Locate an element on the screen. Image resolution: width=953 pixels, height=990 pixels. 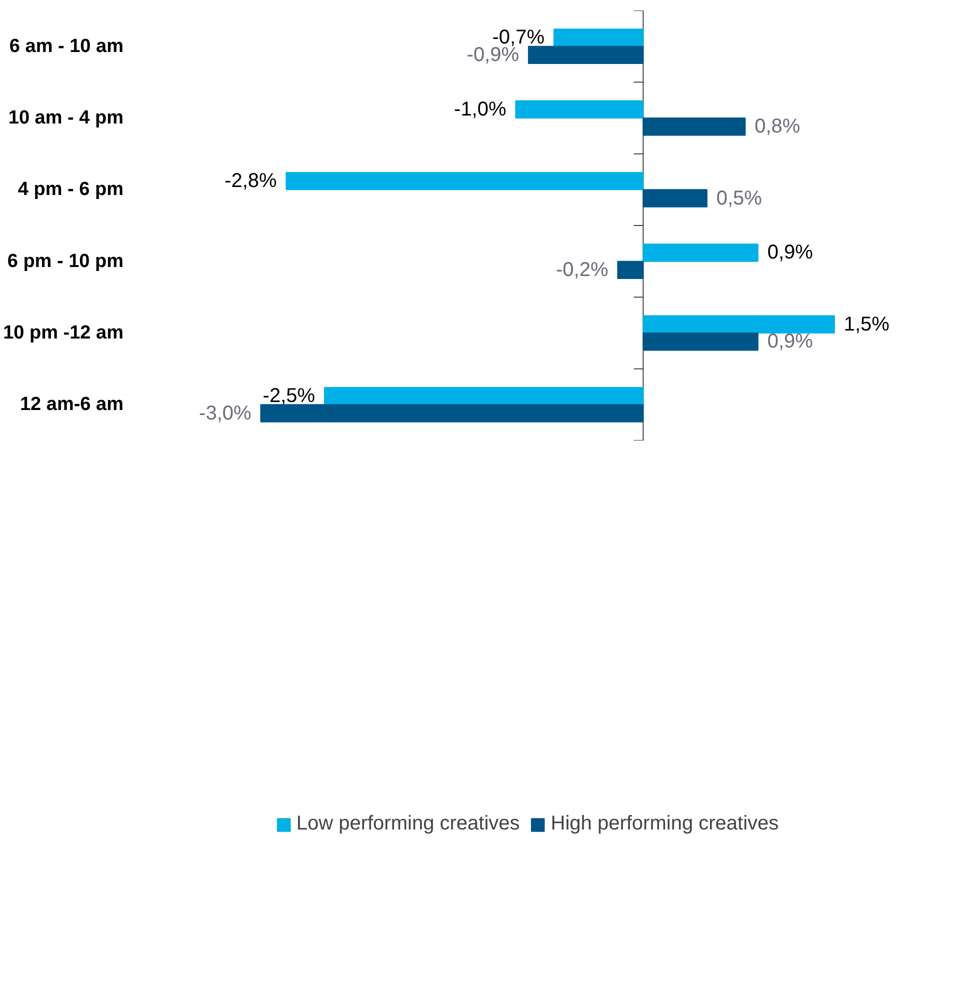
legend-label: Low performing creatives is located at coordinates (408, 824).